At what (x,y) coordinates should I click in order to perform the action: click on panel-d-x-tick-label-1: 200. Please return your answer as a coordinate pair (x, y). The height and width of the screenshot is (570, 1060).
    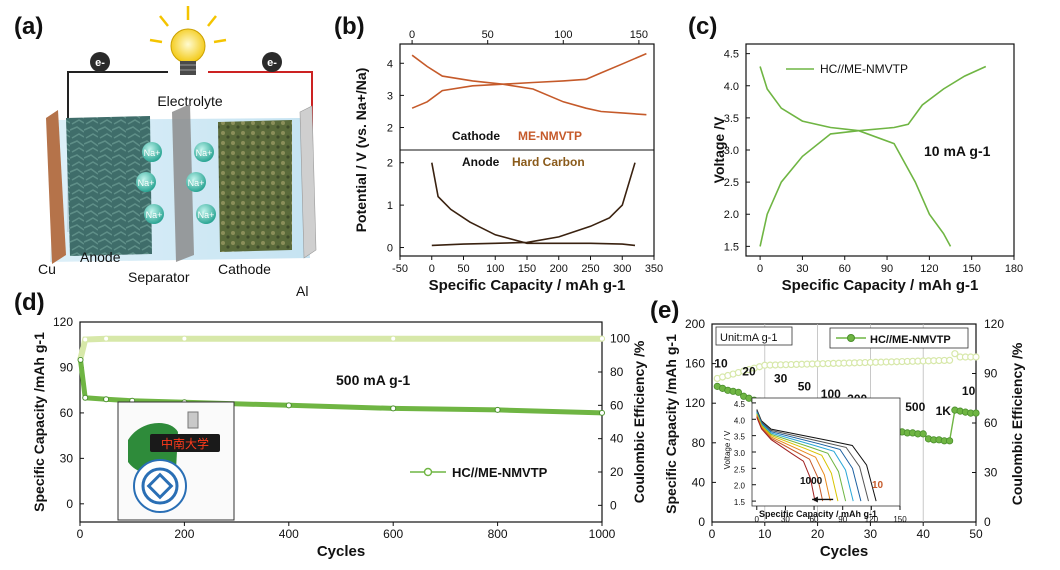
    Looking at the image, I should click on (184, 534).